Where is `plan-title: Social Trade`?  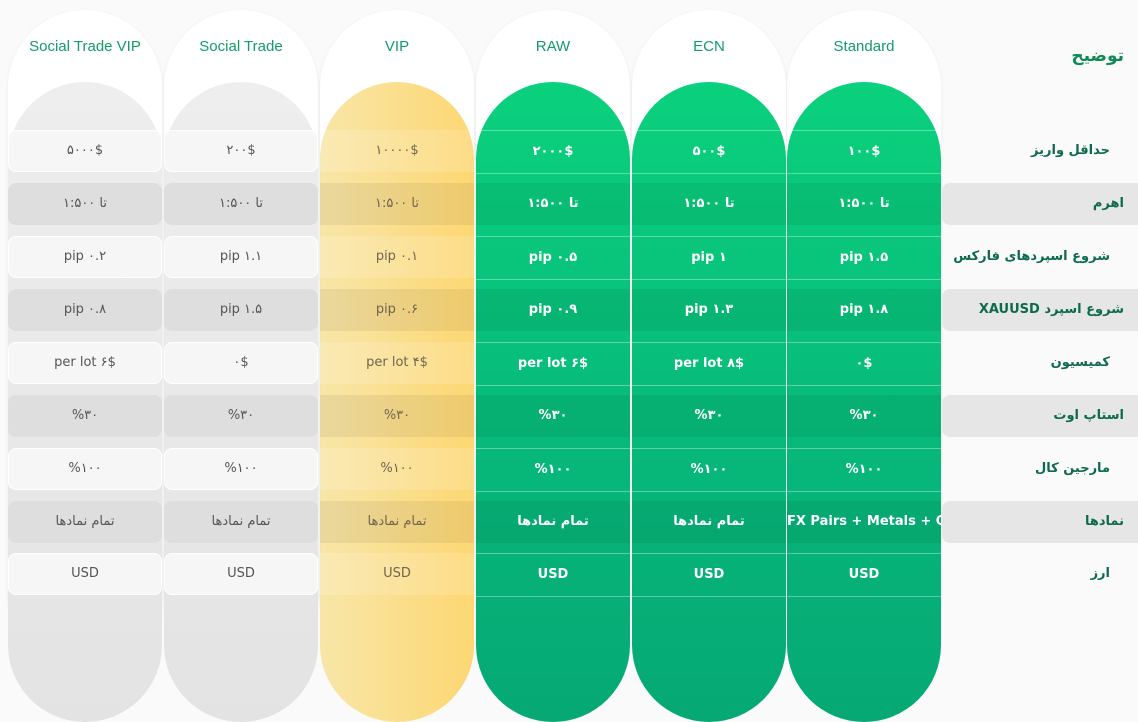 plan-title: Social Trade is located at coordinates (241, 46).